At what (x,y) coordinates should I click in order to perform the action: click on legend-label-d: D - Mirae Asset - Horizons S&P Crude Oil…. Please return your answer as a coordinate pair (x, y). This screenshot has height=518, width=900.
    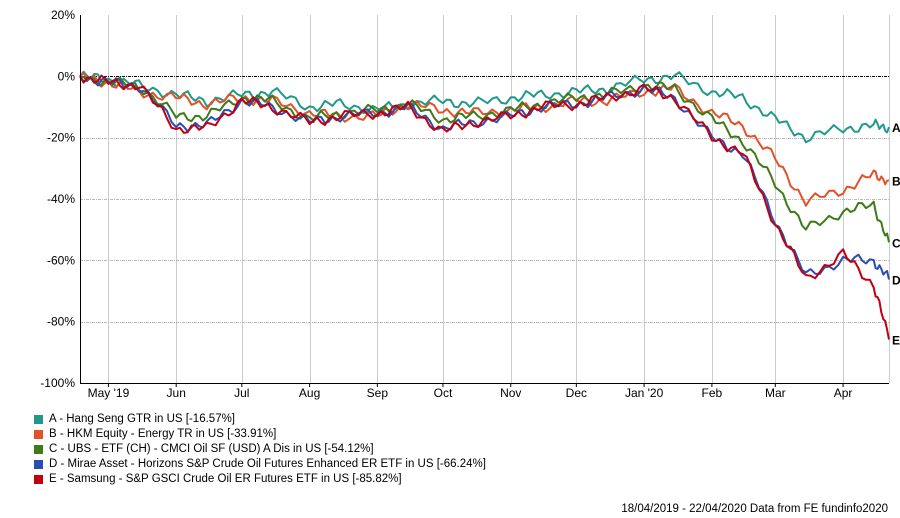
    Looking at the image, I should click on (267, 464).